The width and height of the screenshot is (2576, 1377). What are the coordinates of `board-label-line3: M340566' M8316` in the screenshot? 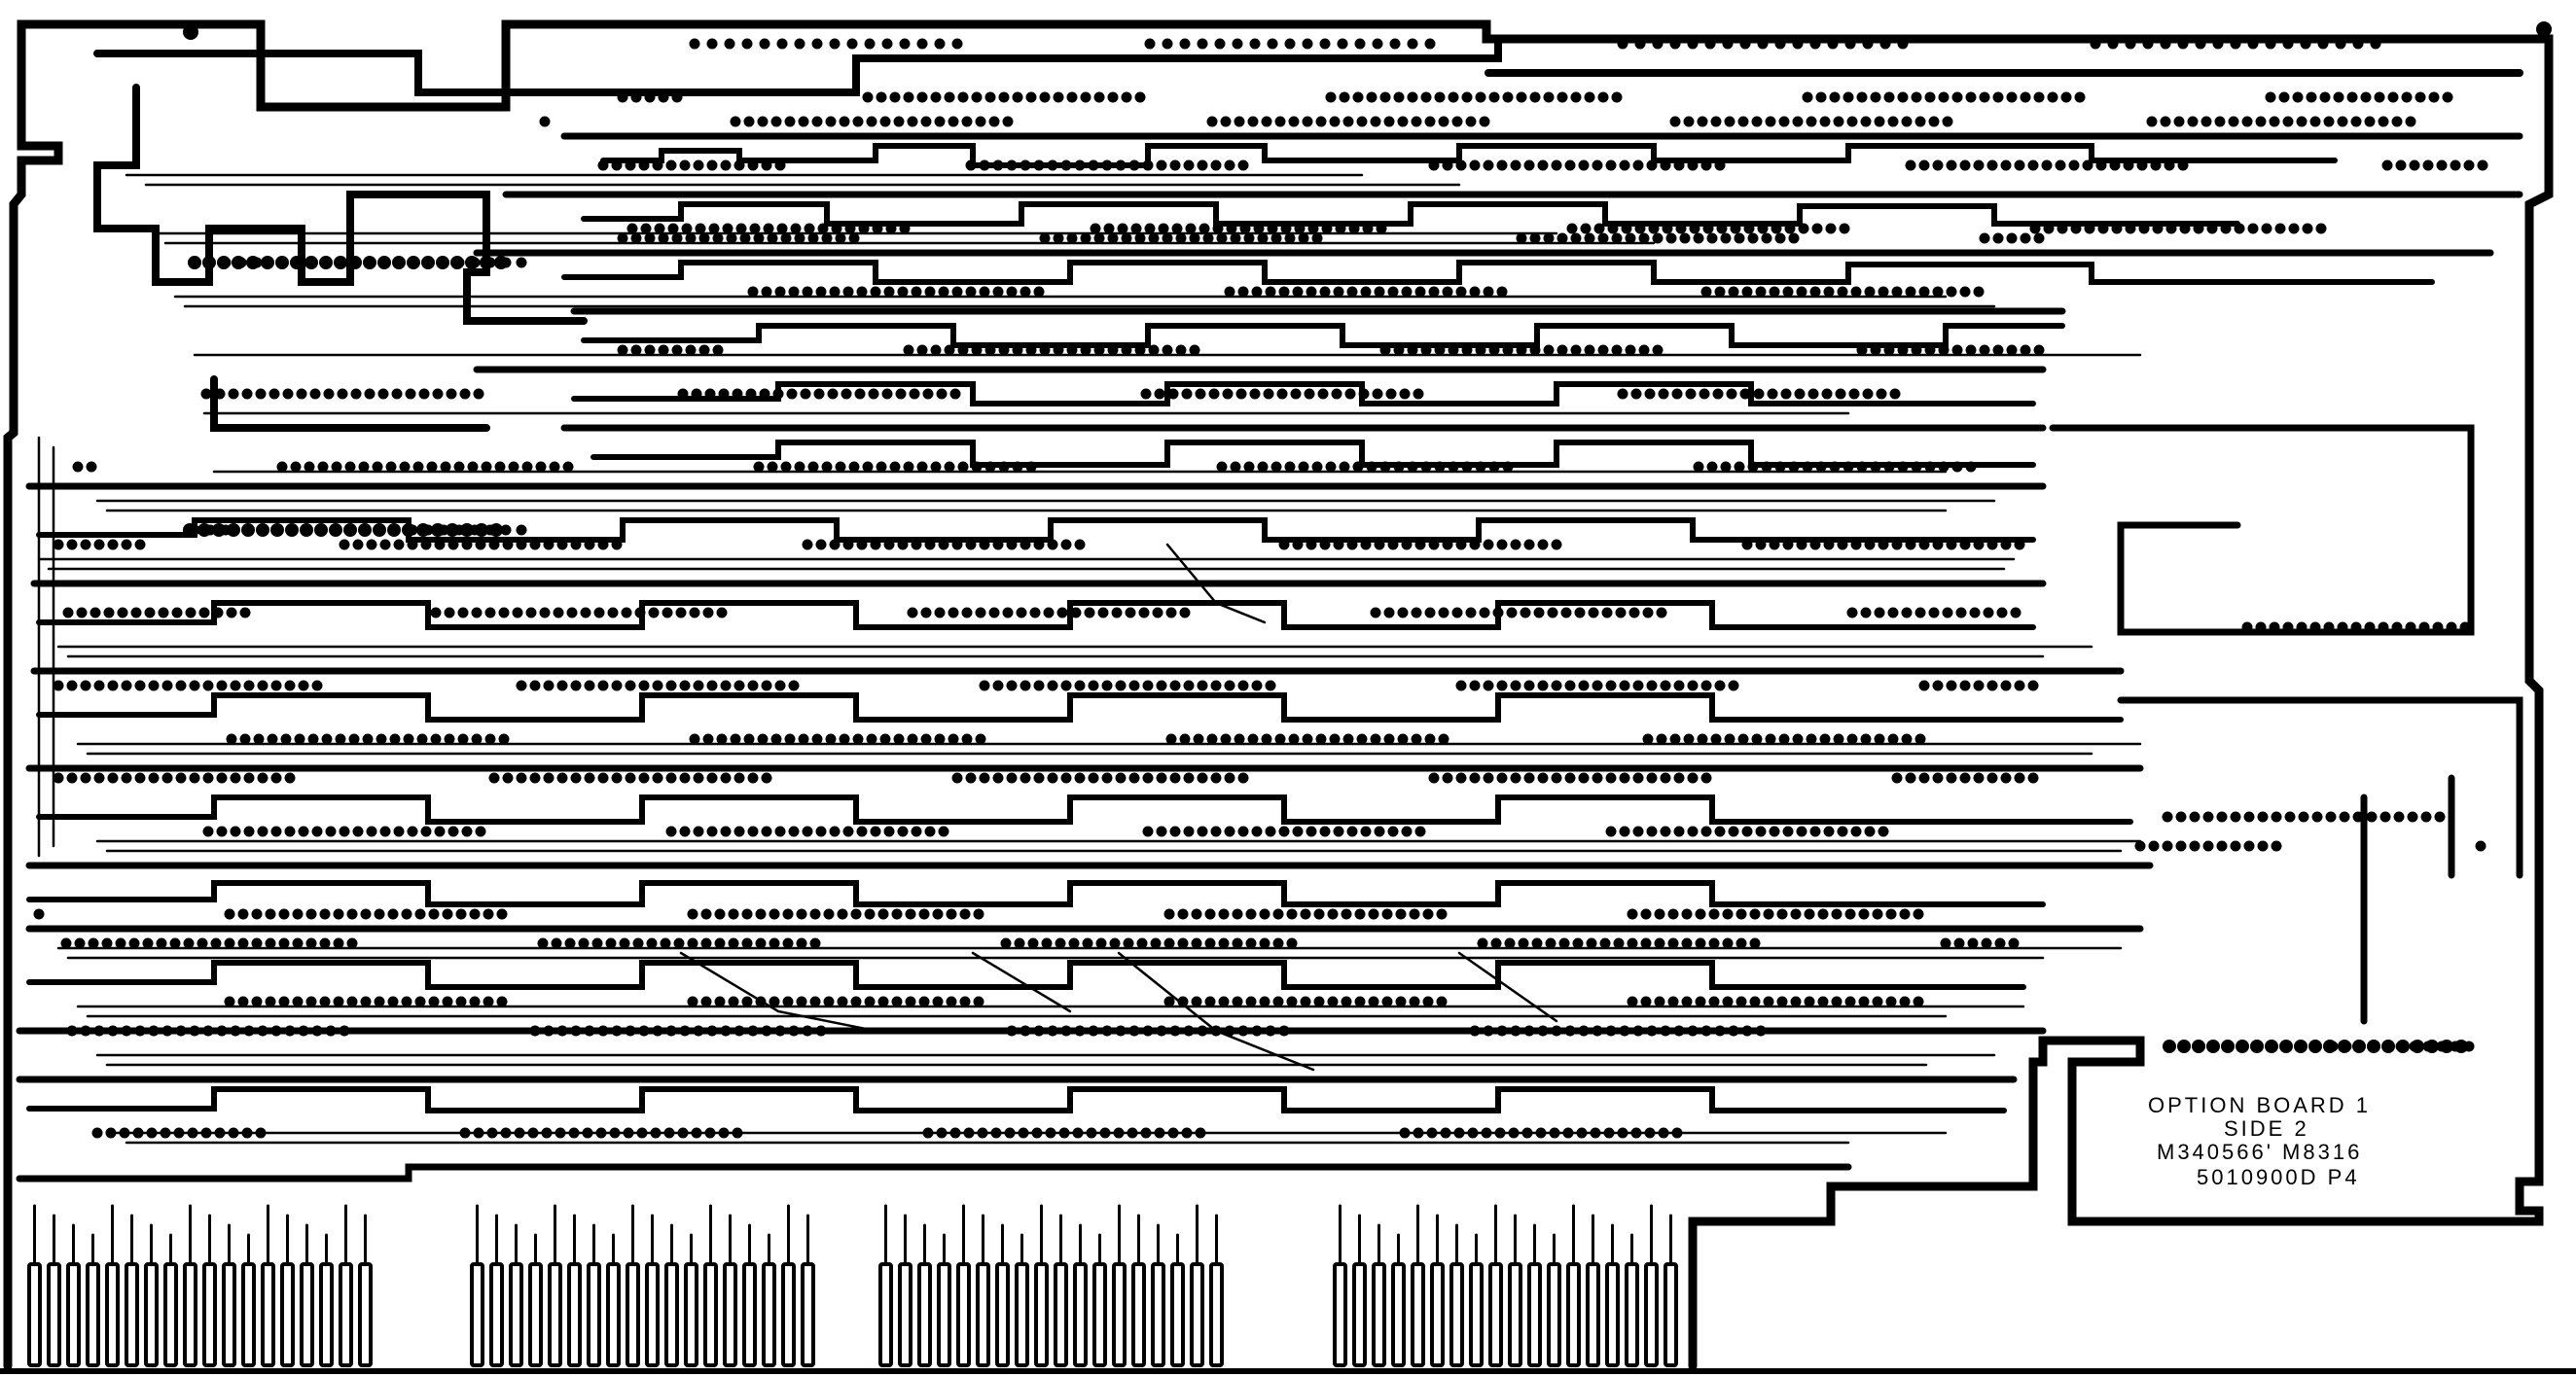 It's located at (2259, 1152).